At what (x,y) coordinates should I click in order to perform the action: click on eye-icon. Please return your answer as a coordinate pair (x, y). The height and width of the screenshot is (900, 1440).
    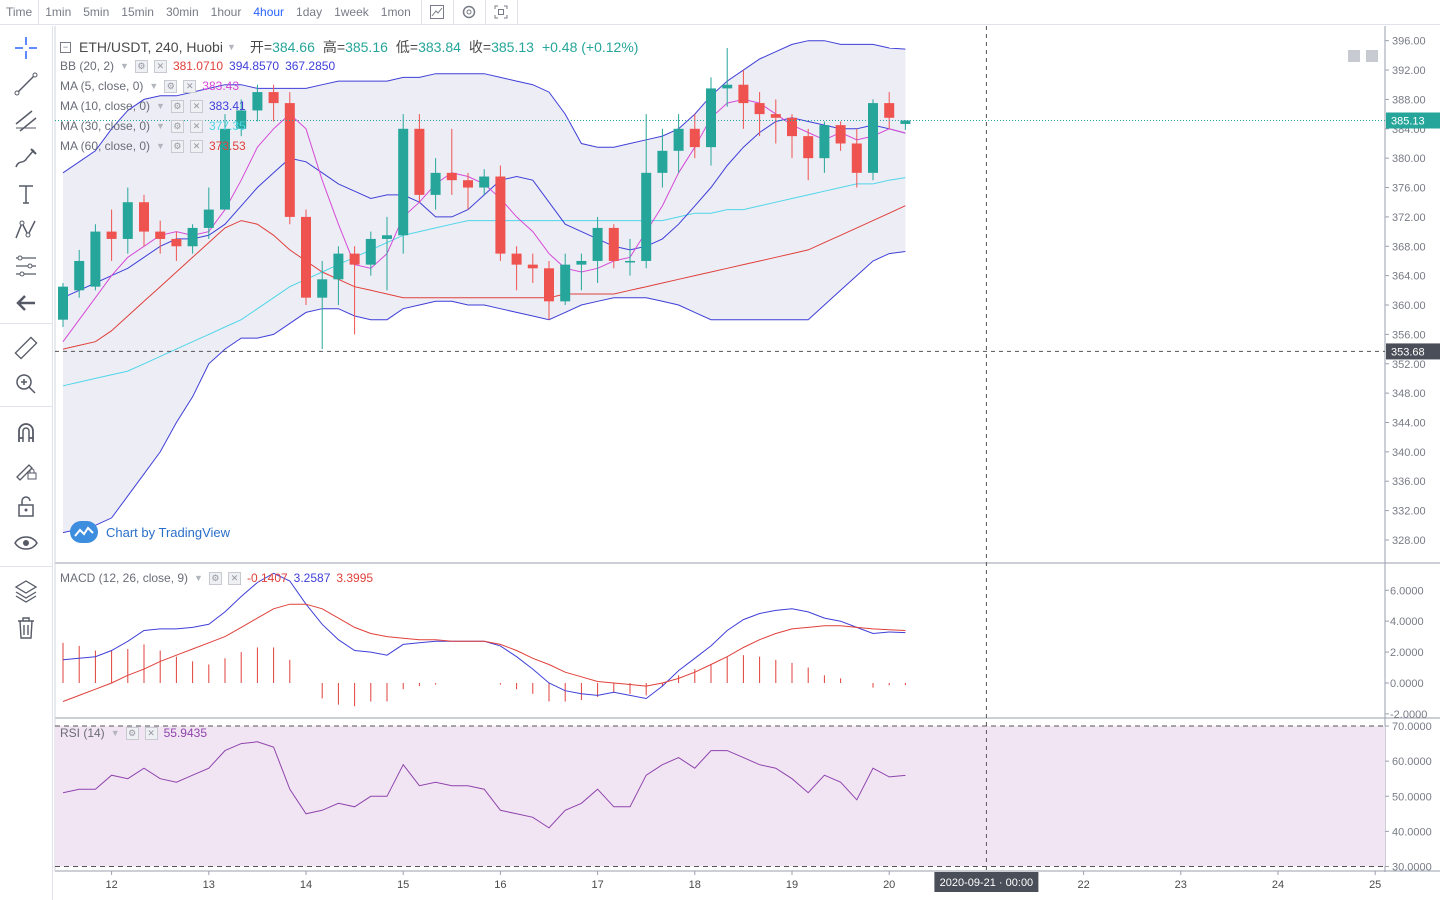
    Looking at the image, I should click on (26, 543).